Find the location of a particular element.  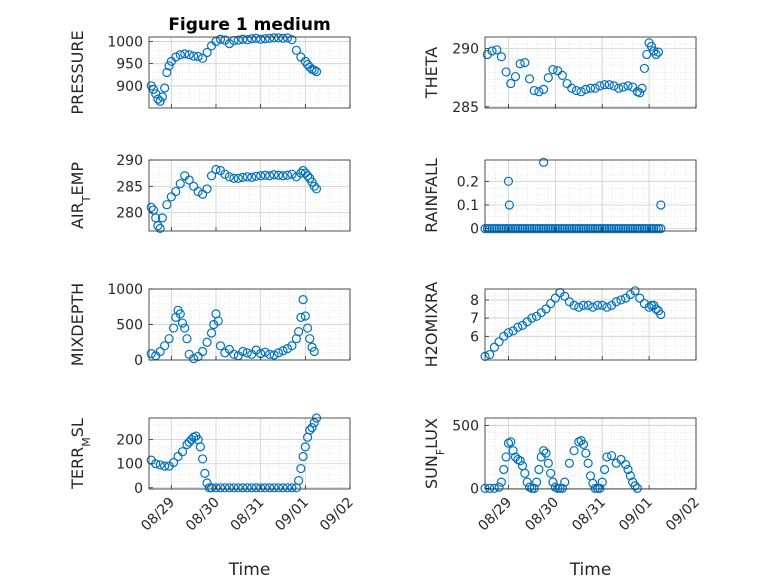

subplot-rainfall: 0 0.1 0.2 RAINFALL is located at coordinates (559, 197).